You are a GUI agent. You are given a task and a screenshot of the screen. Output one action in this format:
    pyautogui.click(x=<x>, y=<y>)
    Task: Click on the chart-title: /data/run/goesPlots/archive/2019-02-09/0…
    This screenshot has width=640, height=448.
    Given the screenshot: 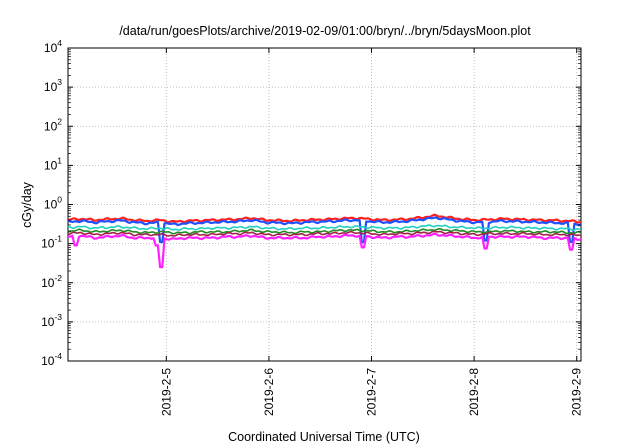 What is the action you would take?
    pyautogui.click(x=325, y=31)
    